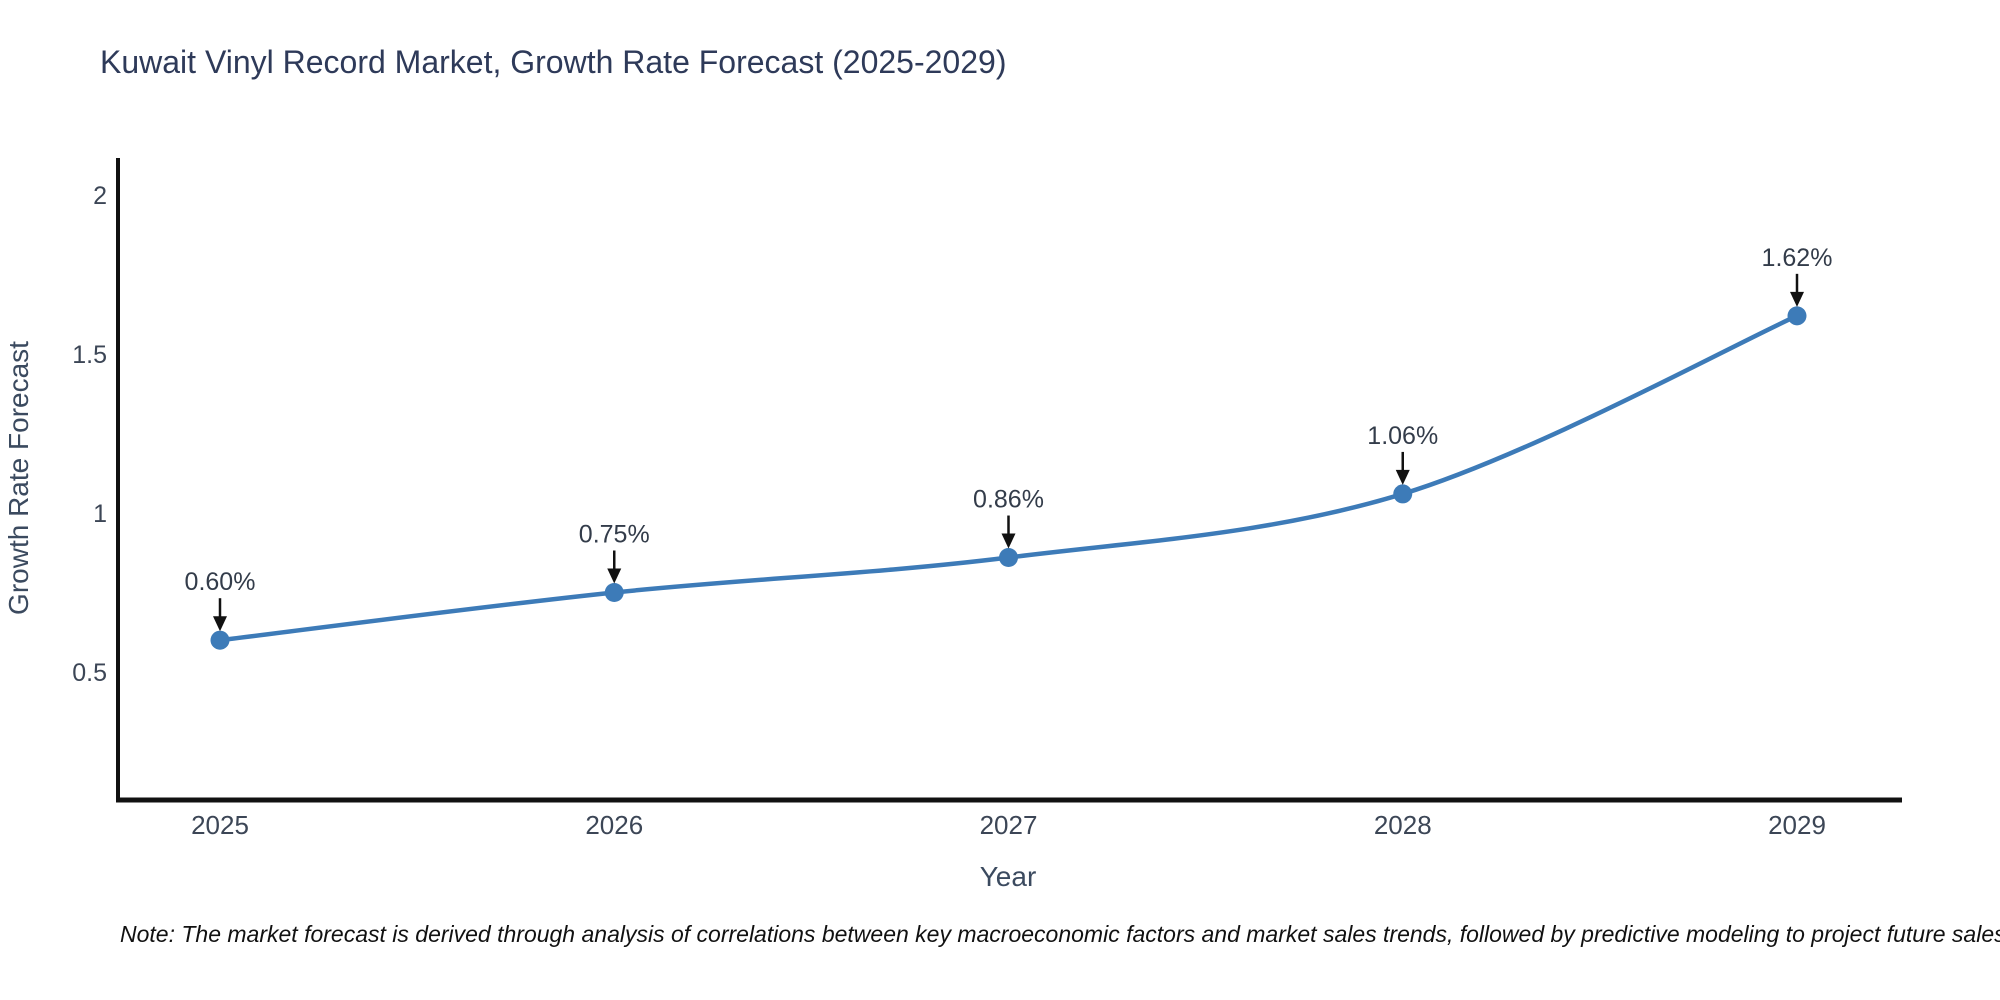  I want to click on x-tick-label: 2028, so click(1403, 825).